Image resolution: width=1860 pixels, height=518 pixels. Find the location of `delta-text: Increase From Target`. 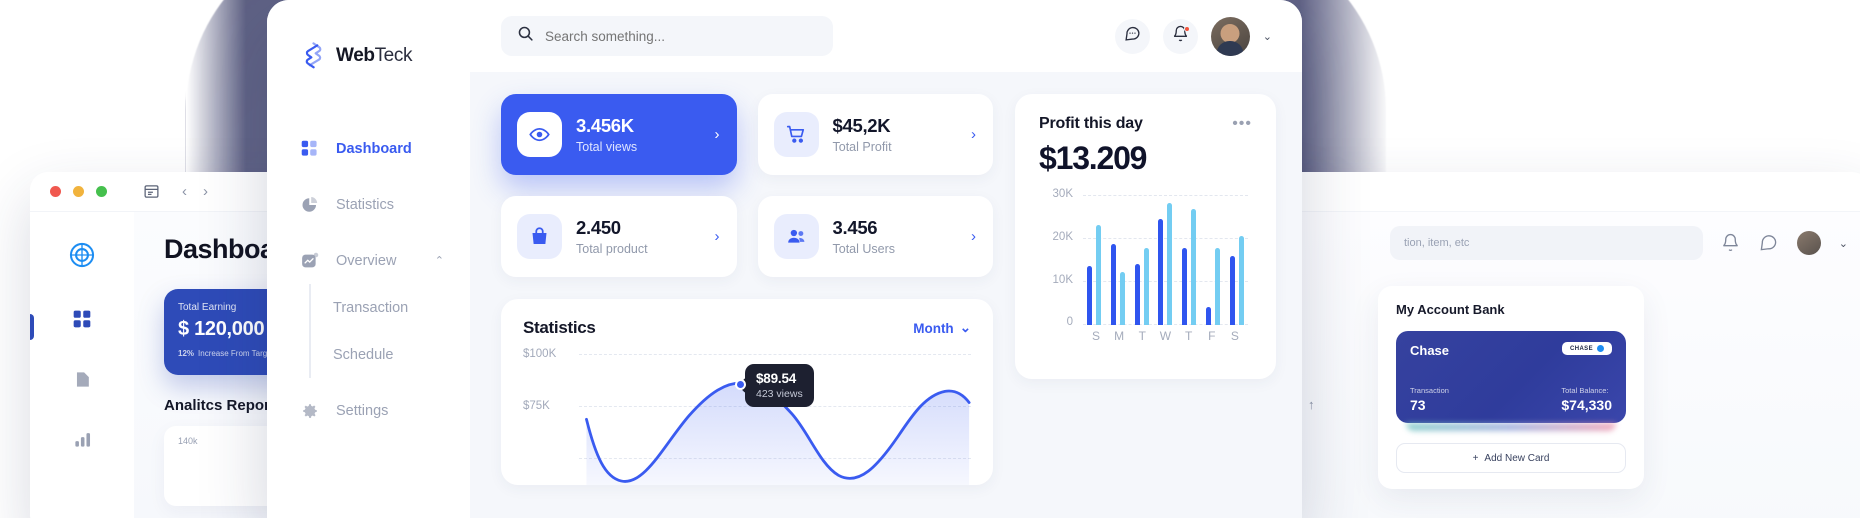

delta-text: Increase From Target is located at coordinates (236, 353).